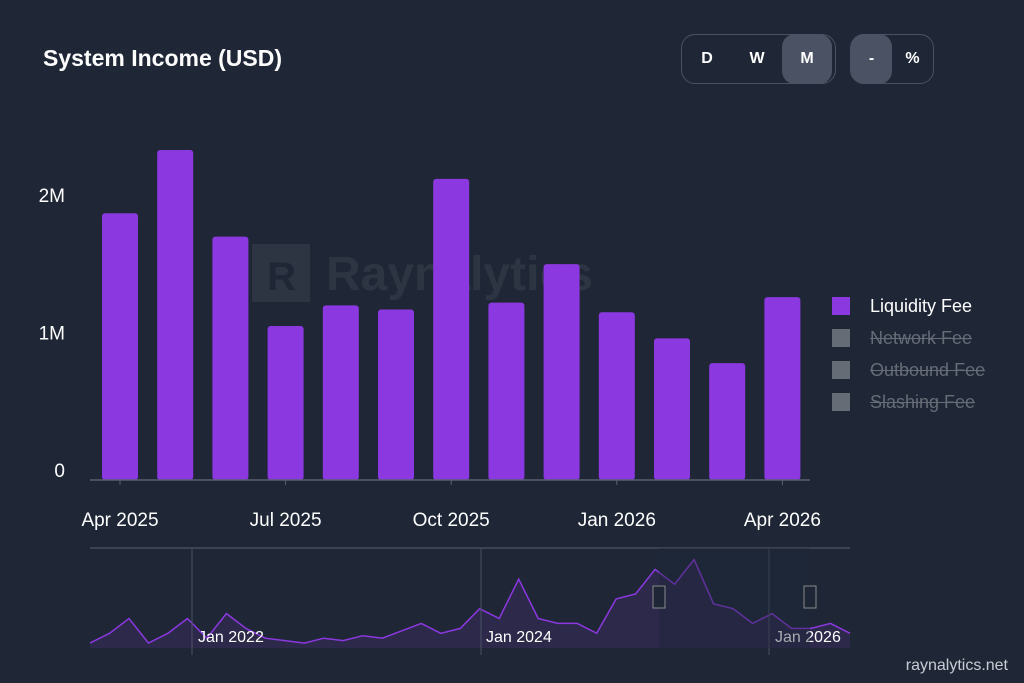  What do you see at coordinates (956, 665) in the screenshot?
I see `footer-site: raynalytics.net` at bounding box center [956, 665].